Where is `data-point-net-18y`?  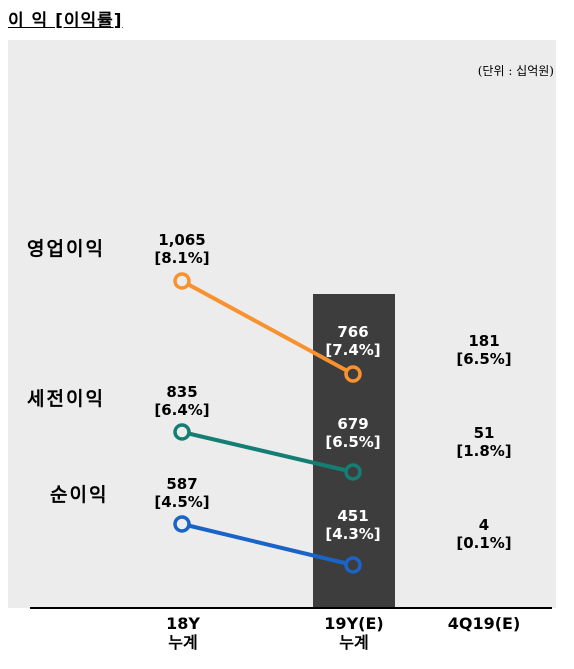
data-point-net-18y is located at coordinates (182, 524).